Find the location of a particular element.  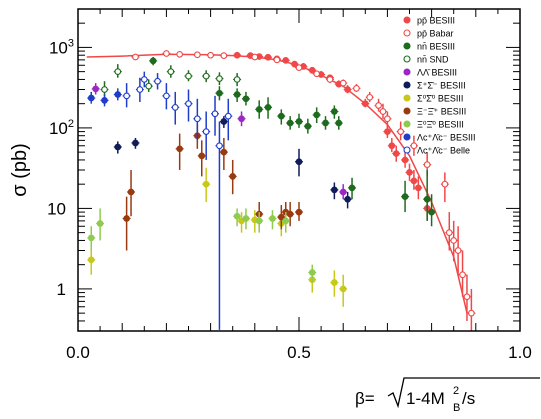

x-axis-label: β= 1-4M 2 B /s is located at coordinates (447, 395).